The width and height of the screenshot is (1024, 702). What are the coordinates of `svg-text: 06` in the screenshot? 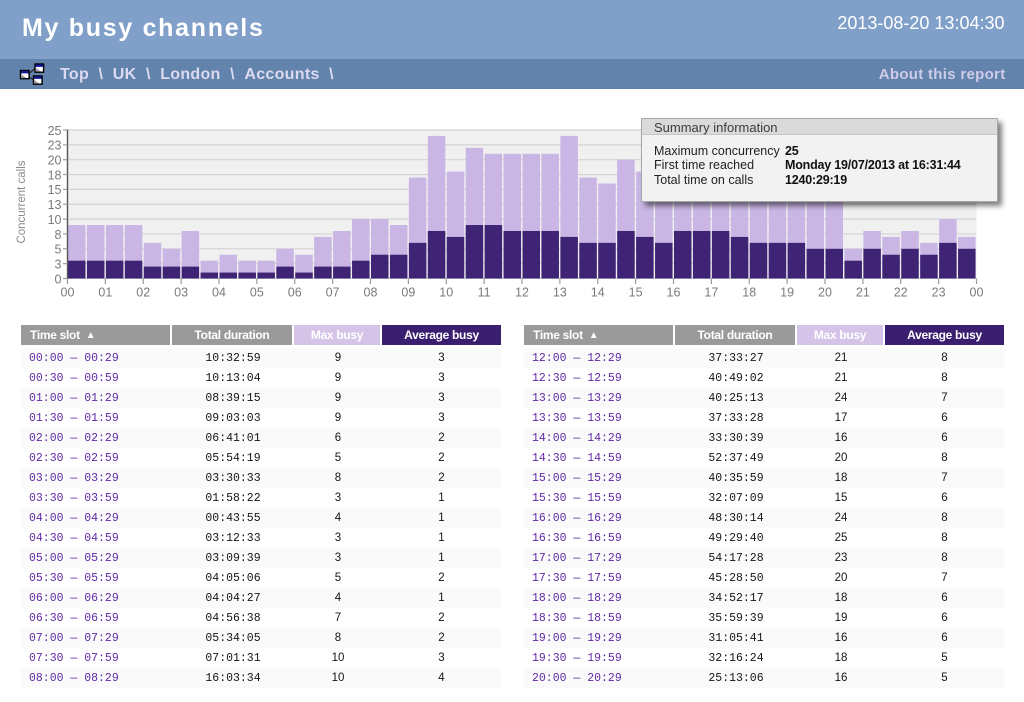 It's located at (295, 293).